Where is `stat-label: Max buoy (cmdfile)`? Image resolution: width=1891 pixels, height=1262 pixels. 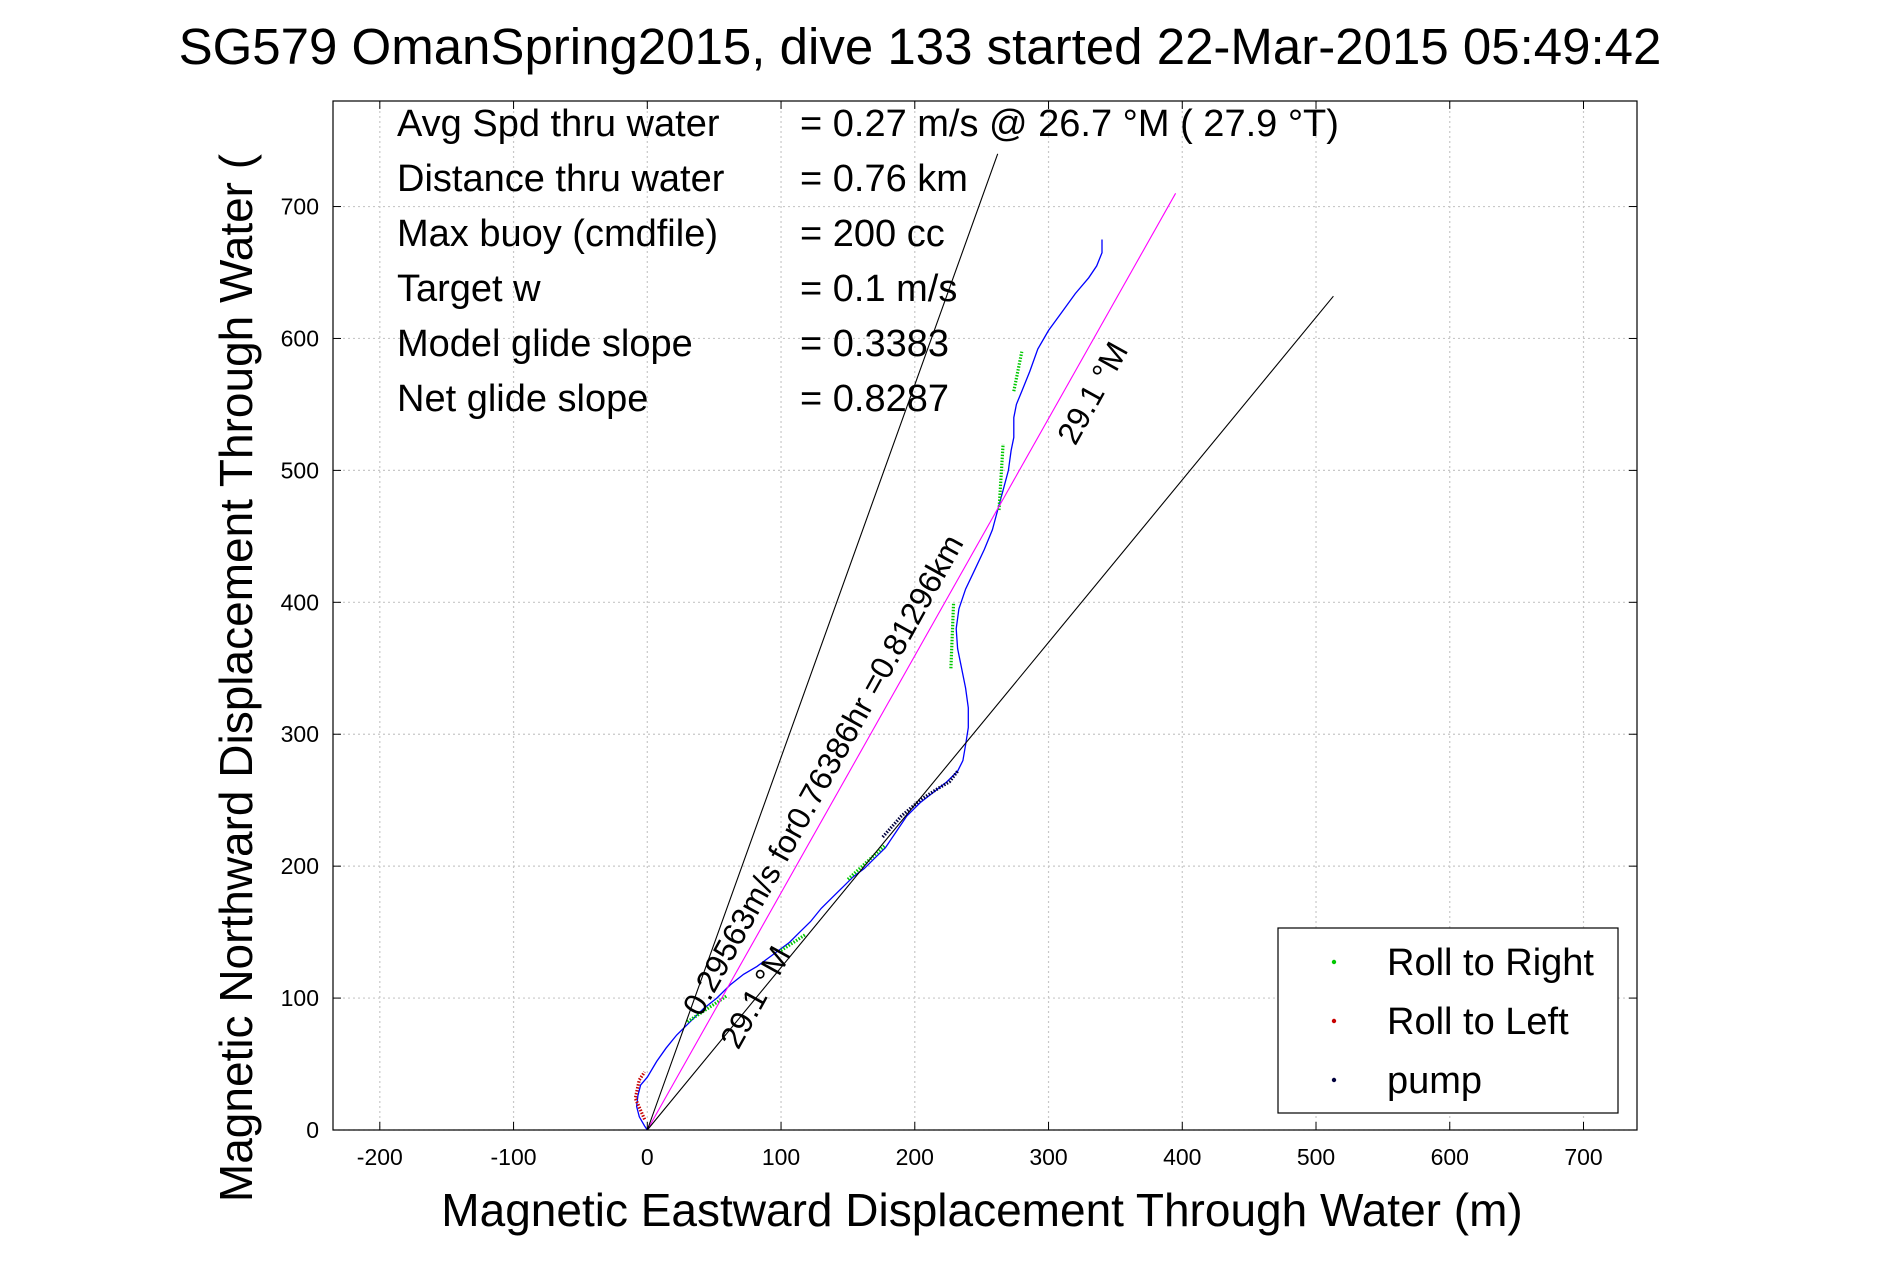
stat-label: Max buoy (cmdfile) is located at coordinates (557, 234).